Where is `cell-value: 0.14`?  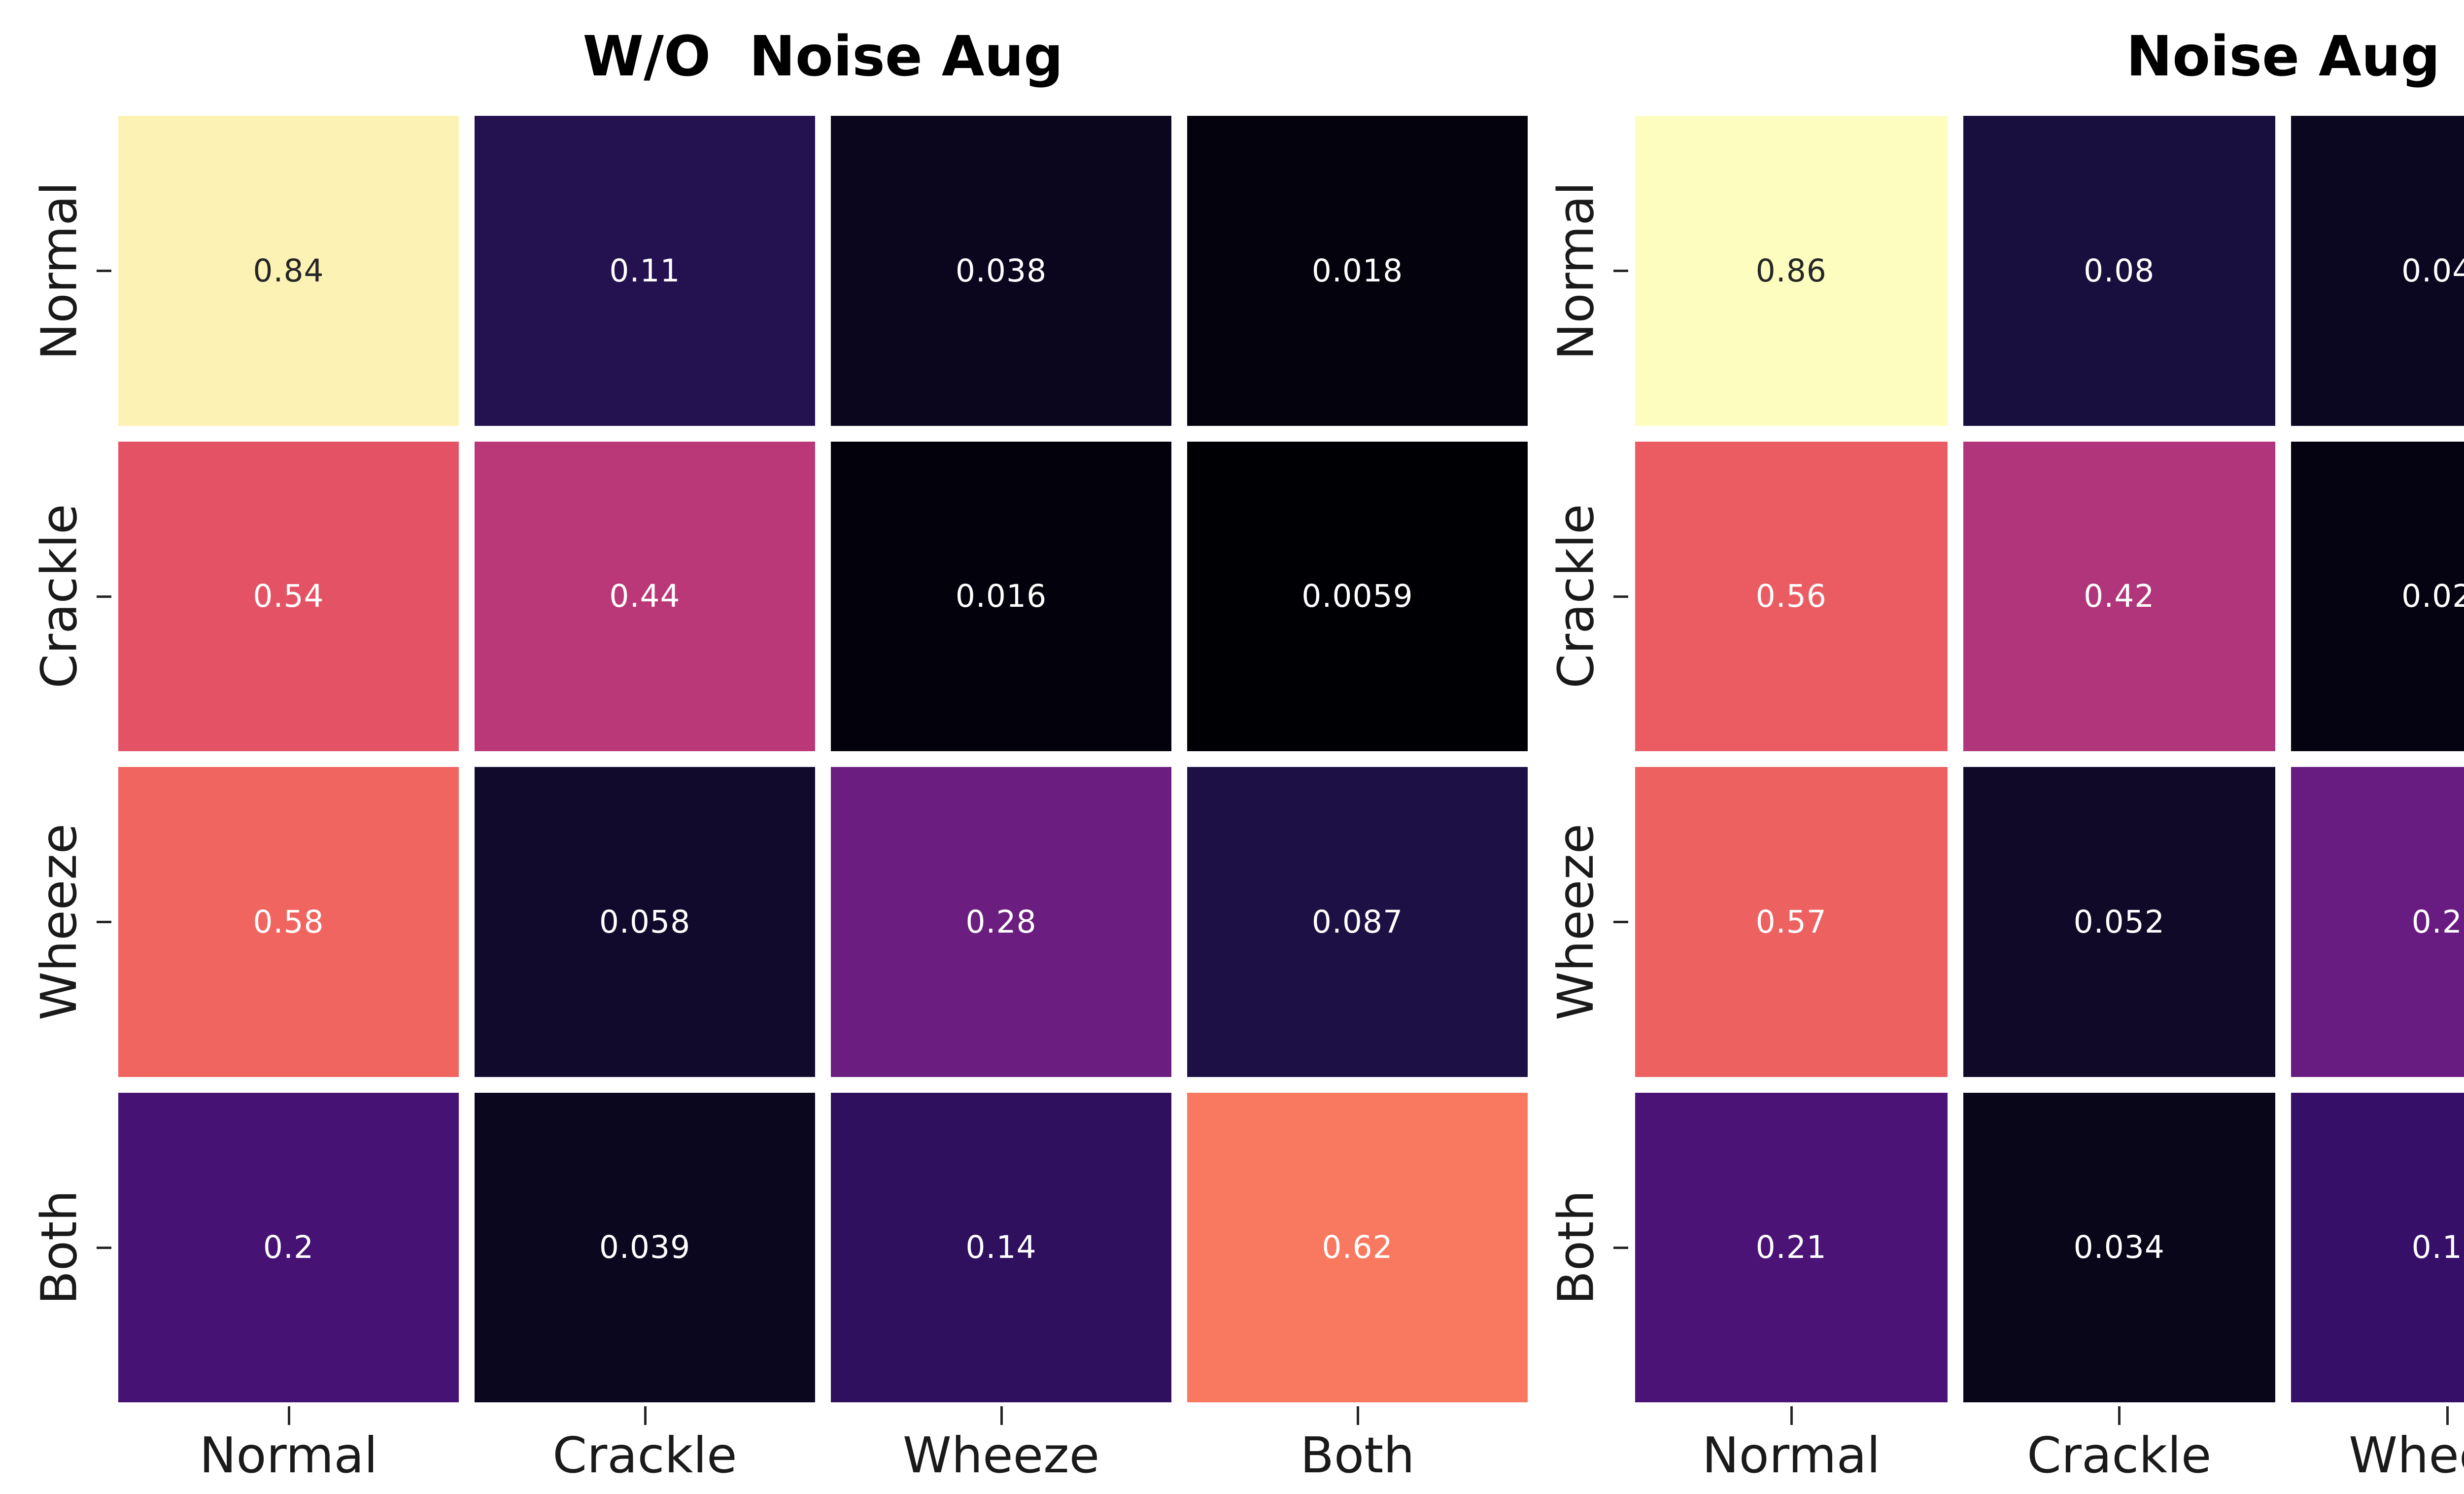
cell-value: 0.14 is located at coordinates (1001, 1247).